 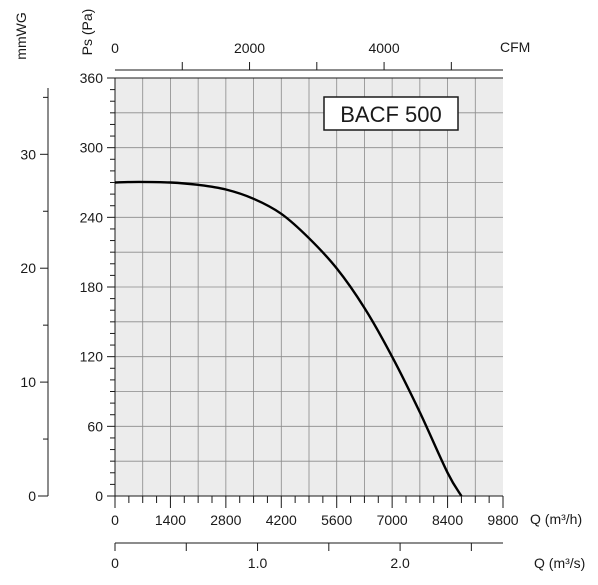 I want to click on title-box, so click(x=391, y=113).